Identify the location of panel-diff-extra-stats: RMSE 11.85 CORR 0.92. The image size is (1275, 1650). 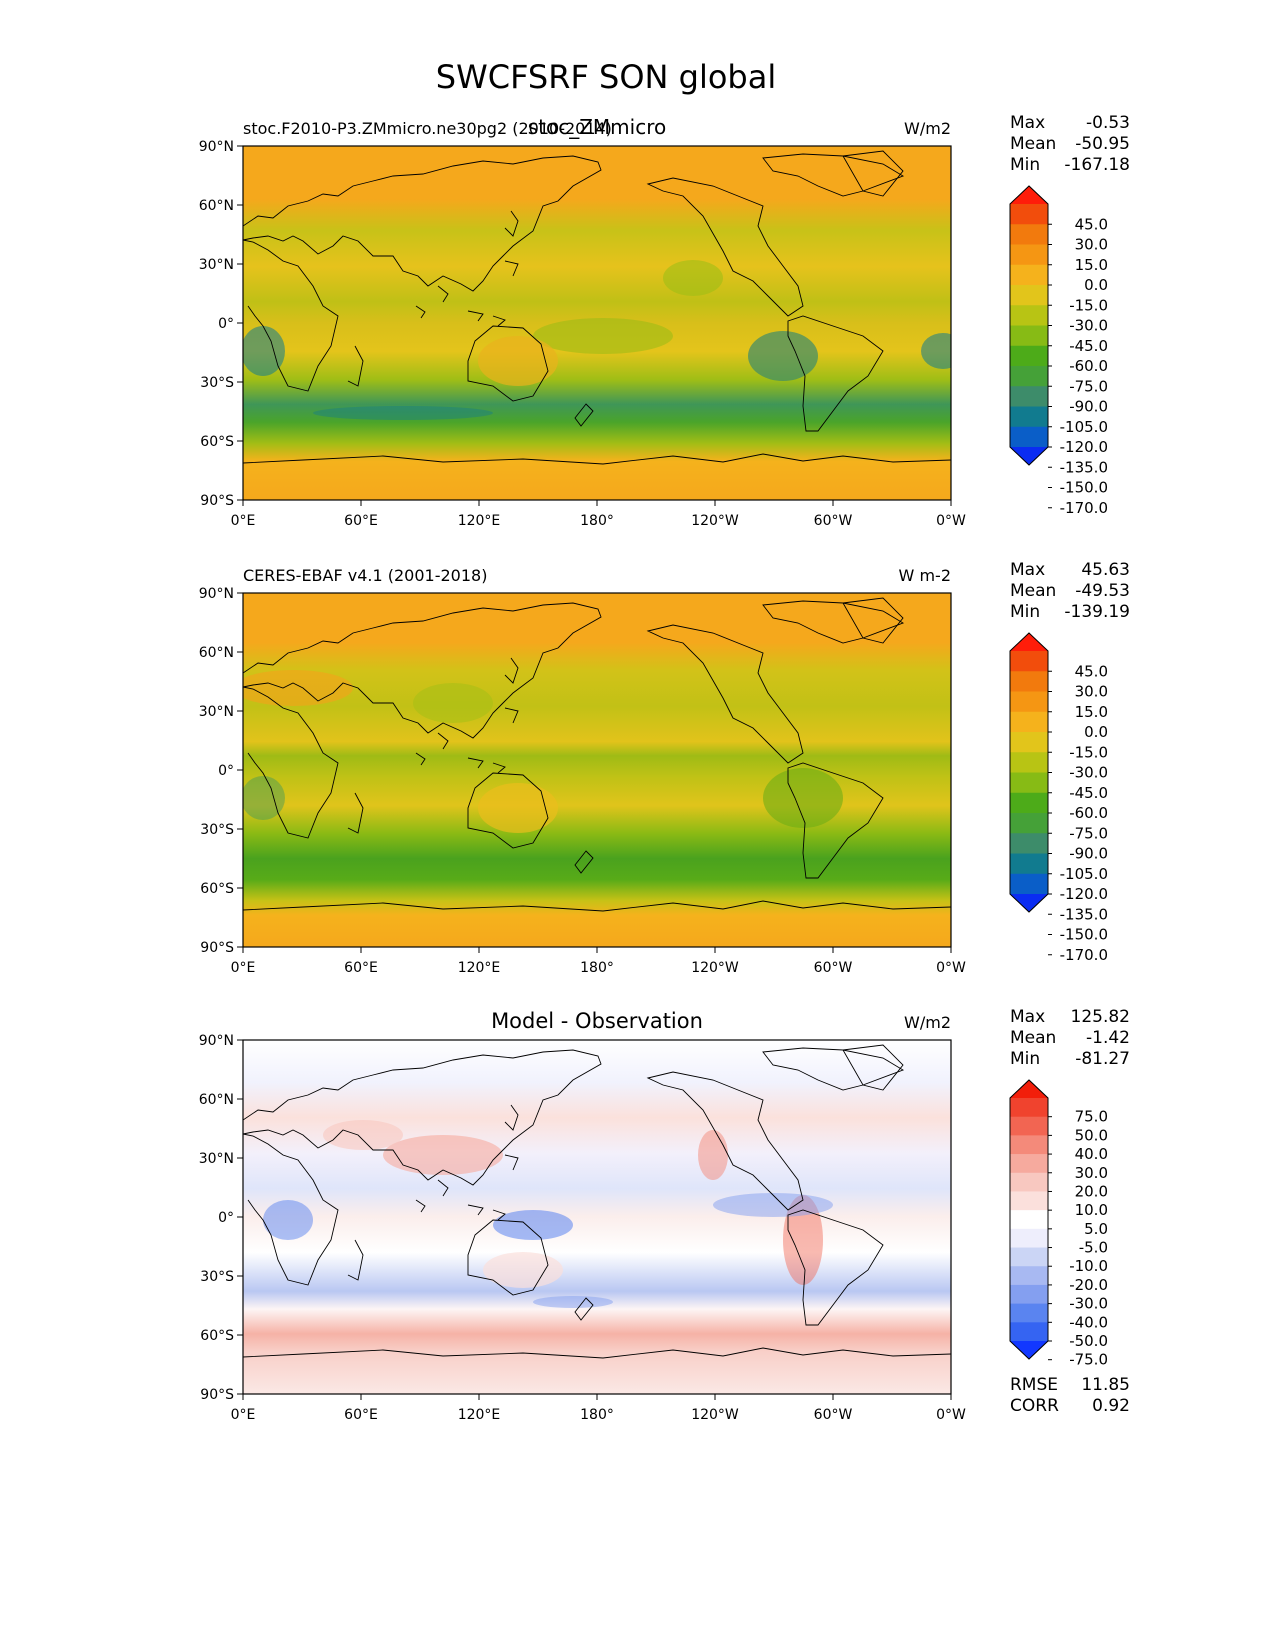
(1070, 1395).